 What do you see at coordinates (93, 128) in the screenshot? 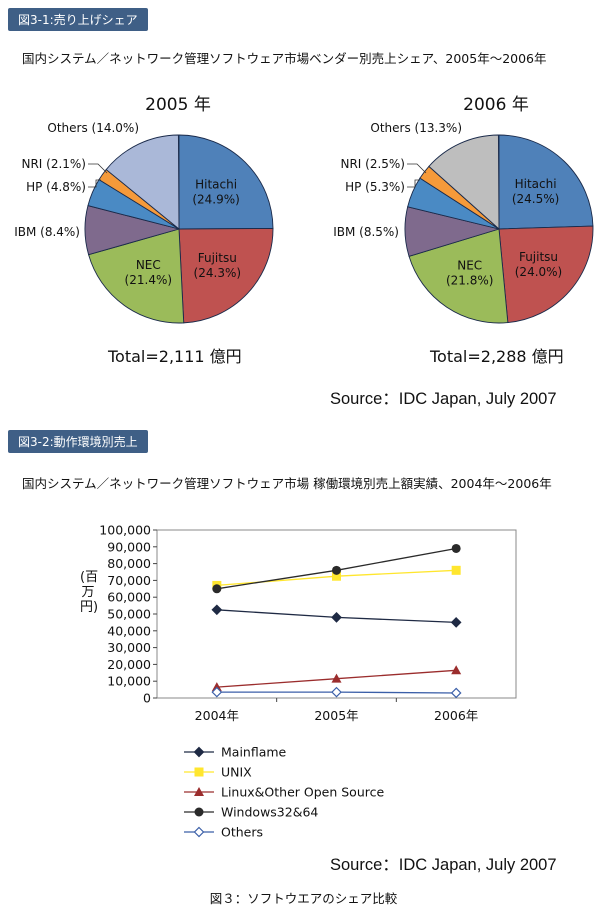
I see `pie-2005-label-6: Others (14.0%)` at bounding box center [93, 128].